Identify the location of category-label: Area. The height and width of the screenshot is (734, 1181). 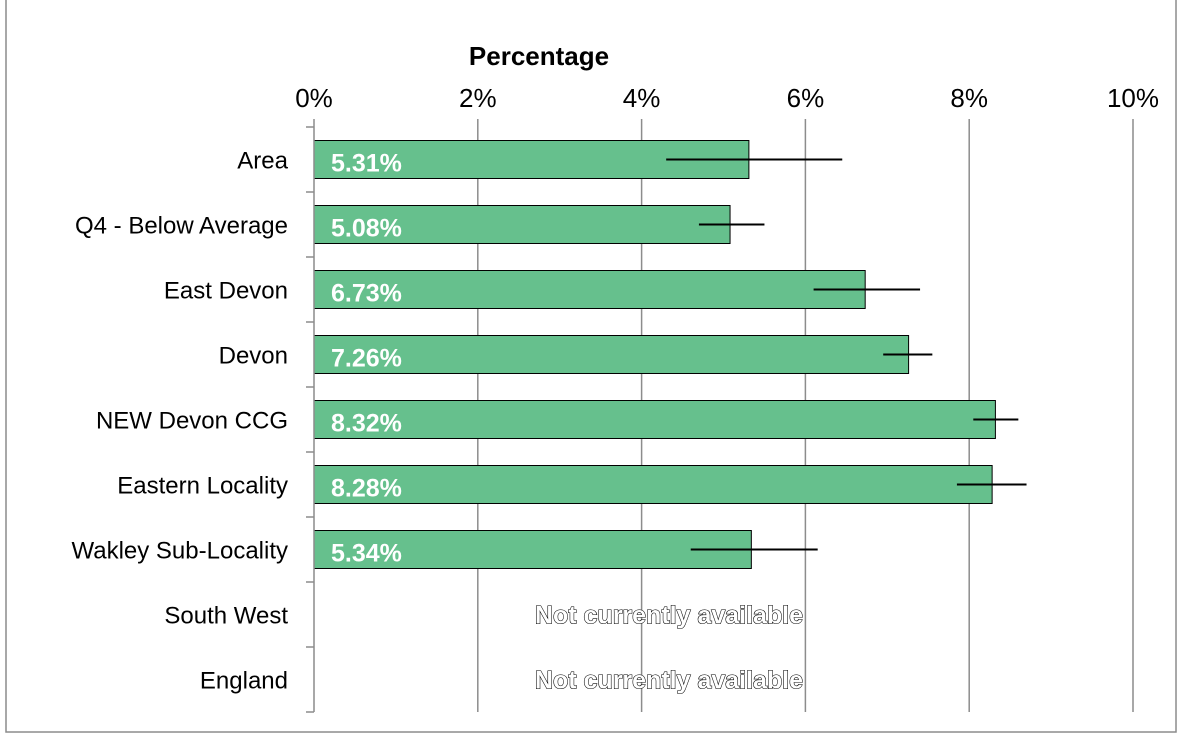
(262, 161).